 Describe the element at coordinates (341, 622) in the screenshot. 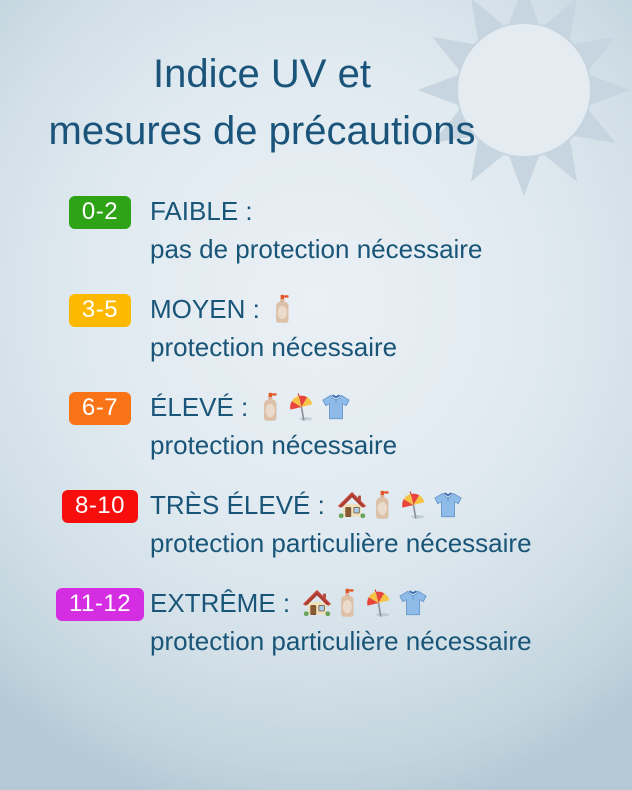

I see `uv-row-text: EXTRÊME : protection pa` at that location.